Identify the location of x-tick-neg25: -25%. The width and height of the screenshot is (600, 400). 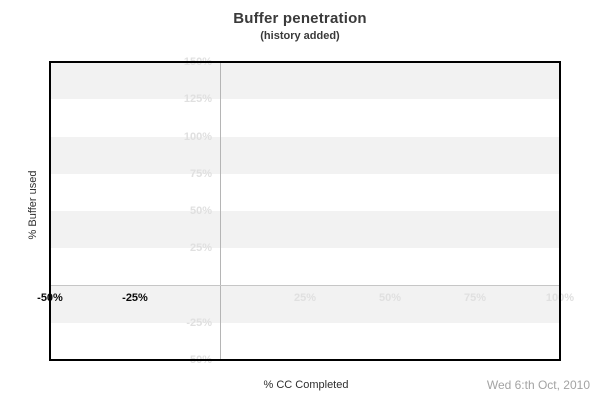
(135, 298).